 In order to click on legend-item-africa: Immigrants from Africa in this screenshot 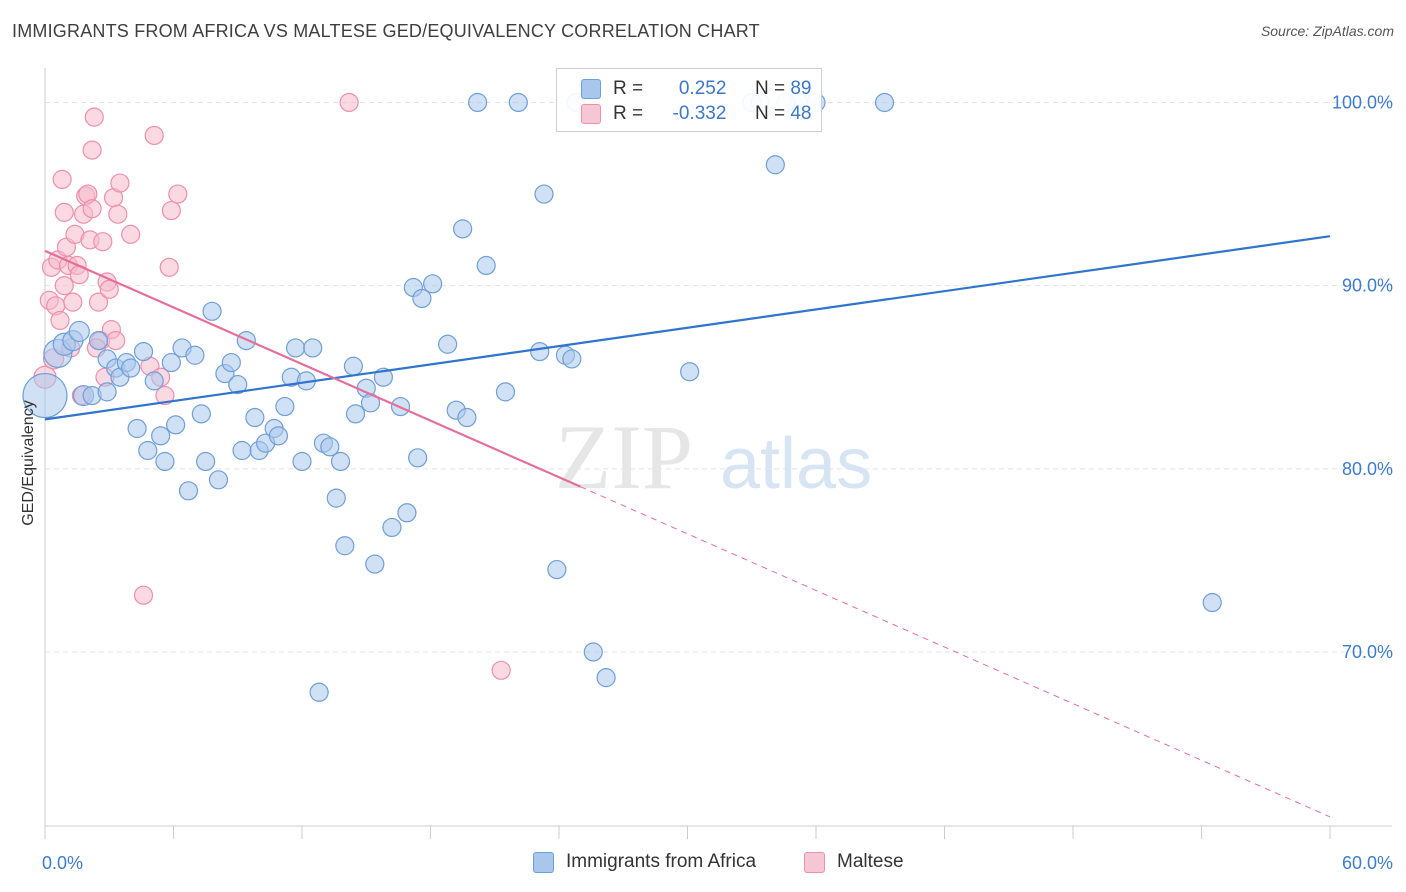, I will do `click(644, 862)`.